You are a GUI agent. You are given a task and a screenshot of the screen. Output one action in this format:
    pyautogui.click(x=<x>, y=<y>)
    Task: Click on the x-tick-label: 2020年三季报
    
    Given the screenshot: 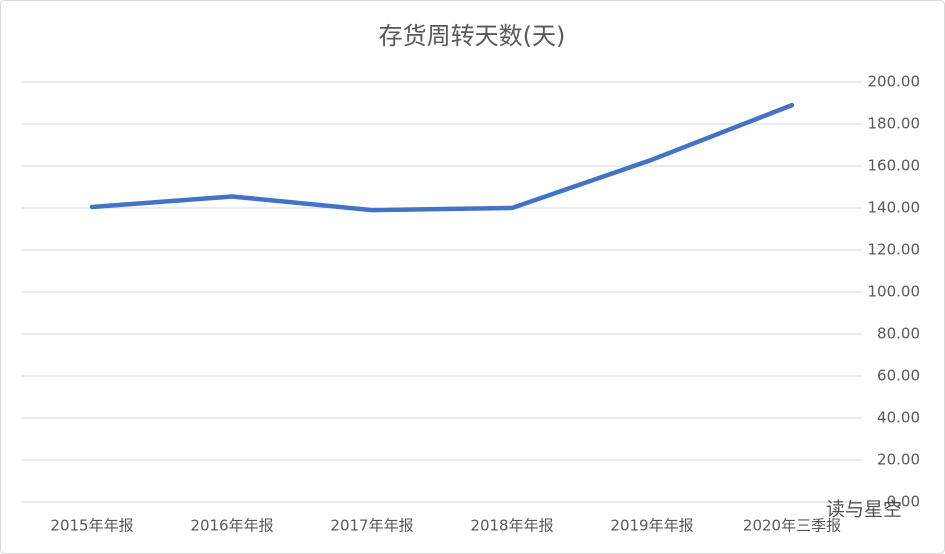 What is the action you would take?
    pyautogui.click(x=792, y=526)
    